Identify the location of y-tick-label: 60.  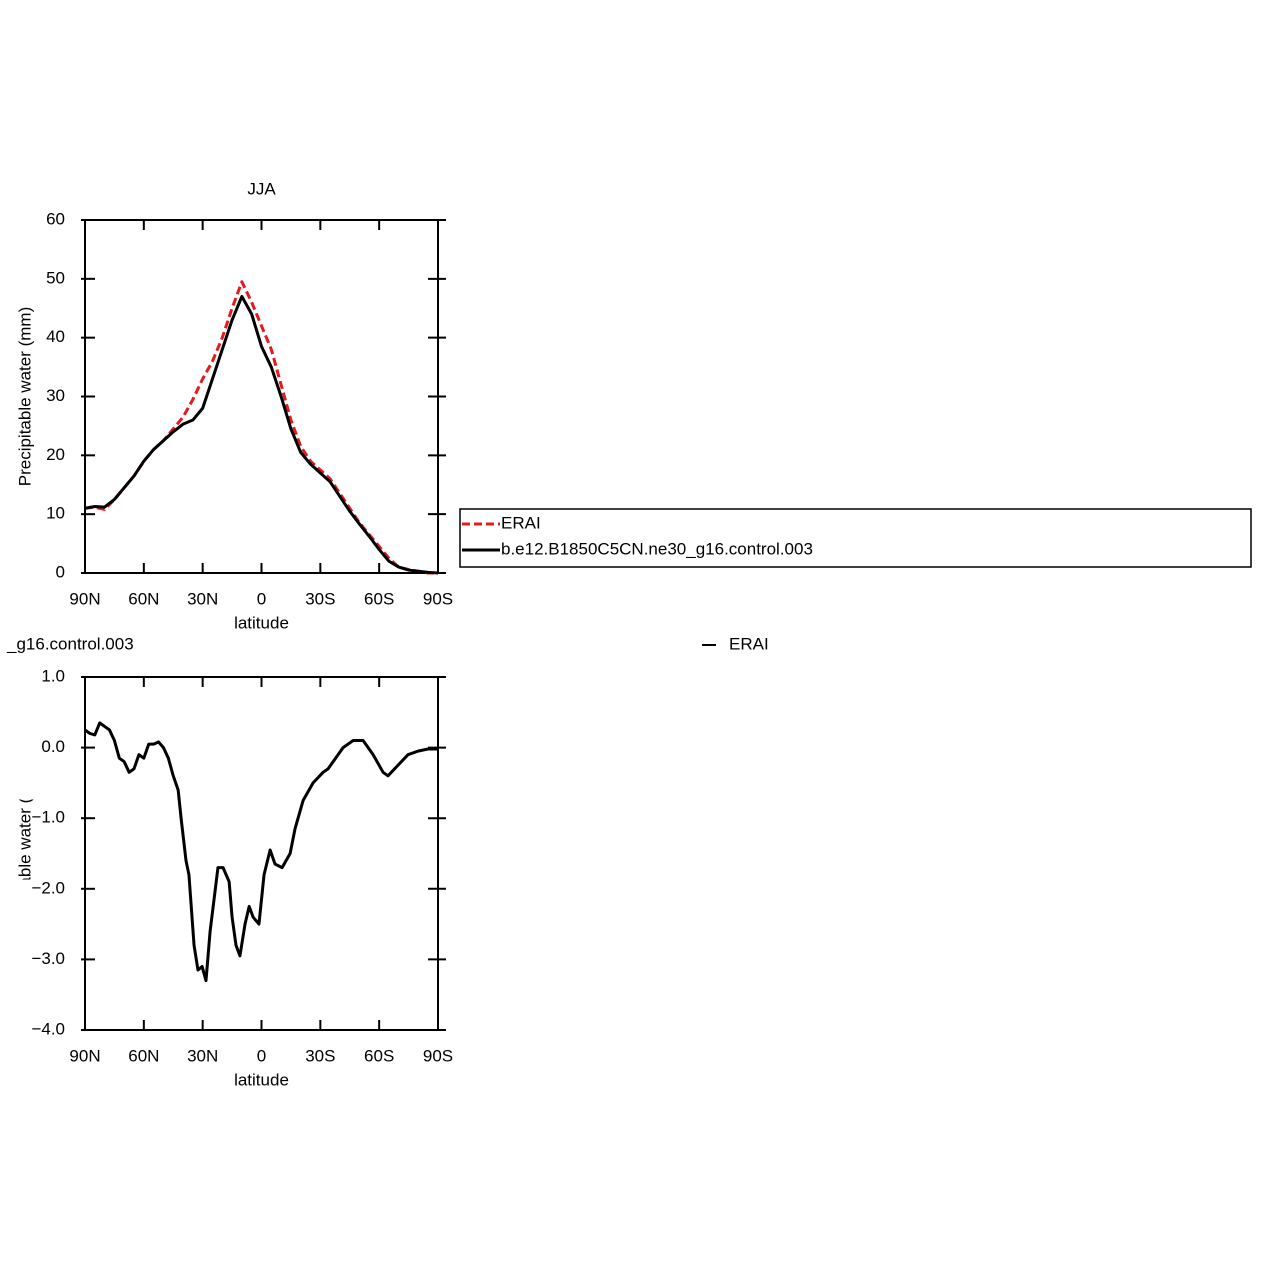
(55, 218).